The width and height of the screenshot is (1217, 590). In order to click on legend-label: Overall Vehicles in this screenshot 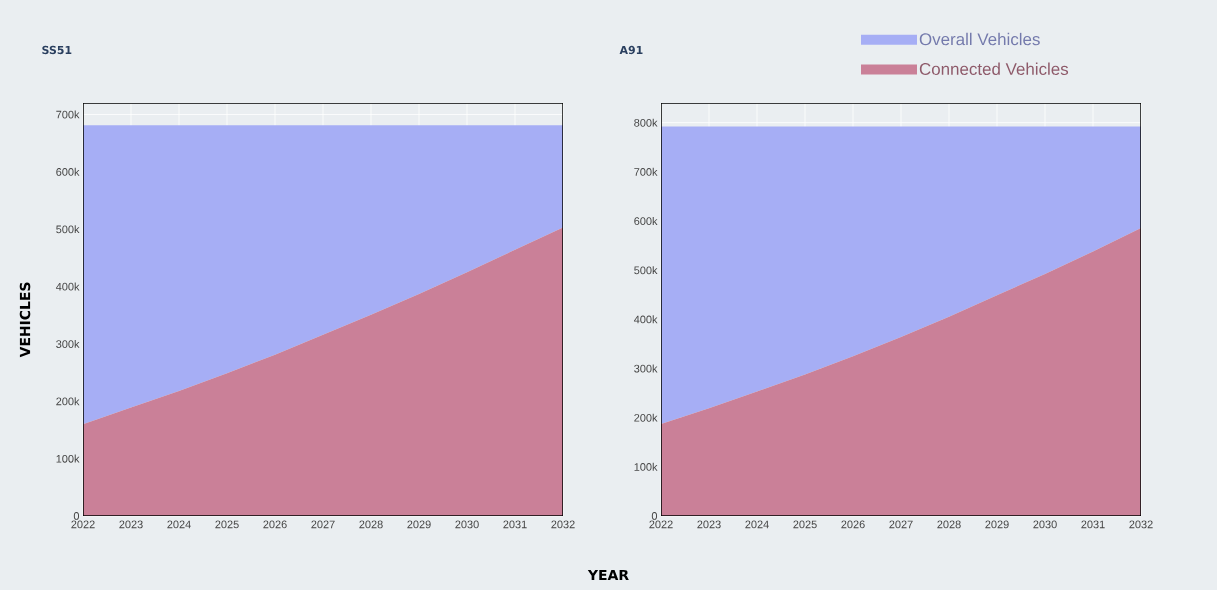, I will do `click(979, 39)`.